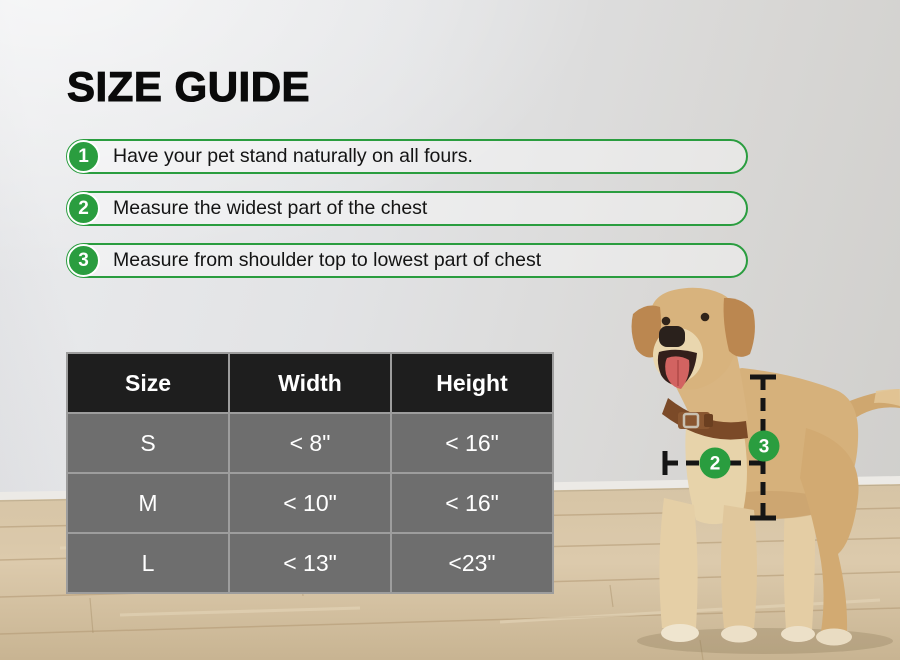  What do you see at coordinates (83, 260) in the screenshot?
I see `step-3-badge: 3` at bounding box center [83, 260].